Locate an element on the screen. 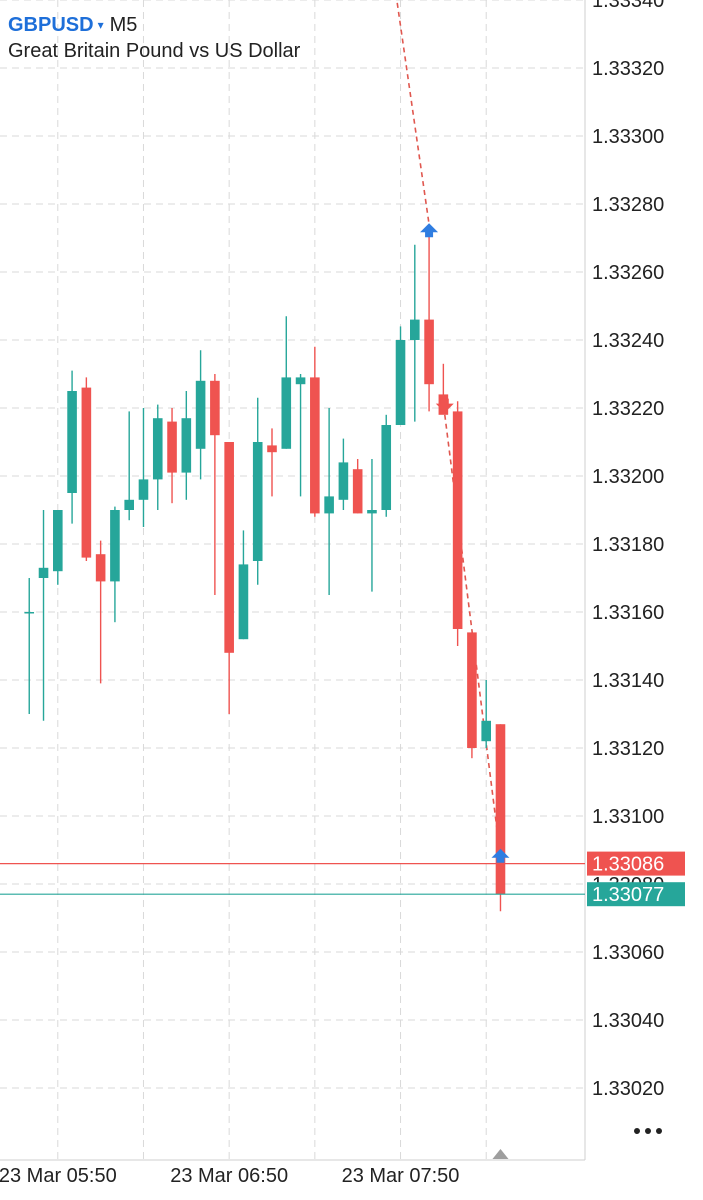 Image resolution: width=703 pixels, height=1200 pixels. y-tick-label: 1.33240 is located at coordinates (628, 341).